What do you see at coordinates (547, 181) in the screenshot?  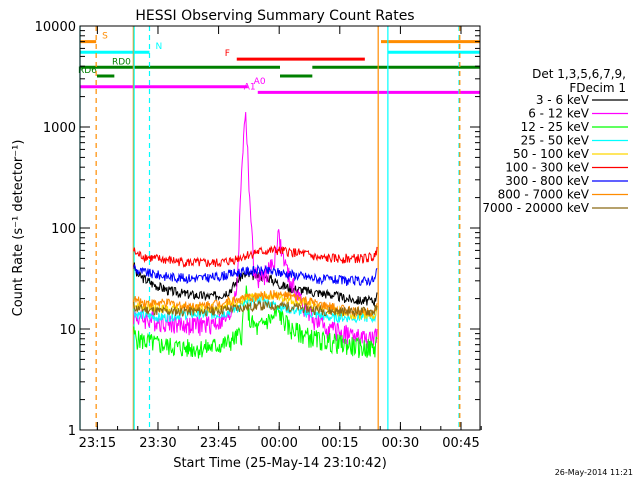 I see `legend-label-6: 300 - 800 keV` at bounding box center [547, 181].